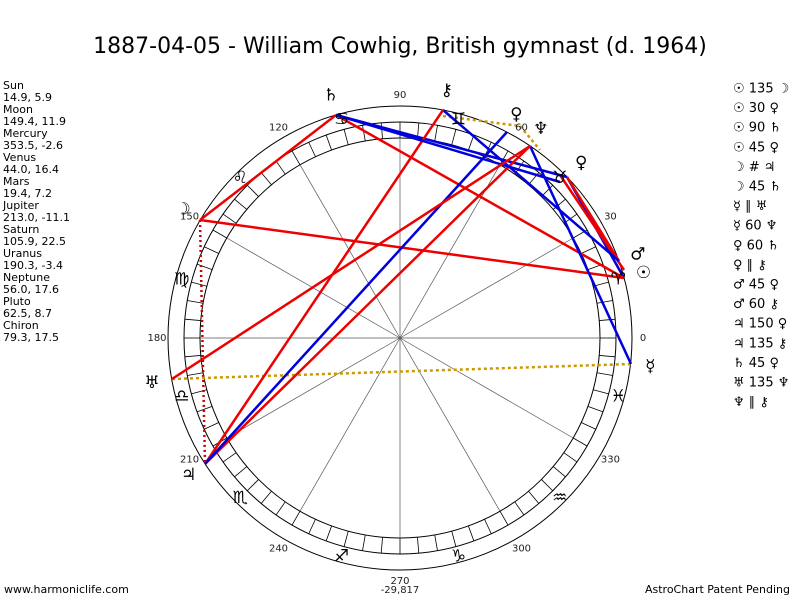 The image size is (800, 604). Describe the element at coordinates (643, 273) in the screenshot. I see `planet-glyph: ☉` at that location.